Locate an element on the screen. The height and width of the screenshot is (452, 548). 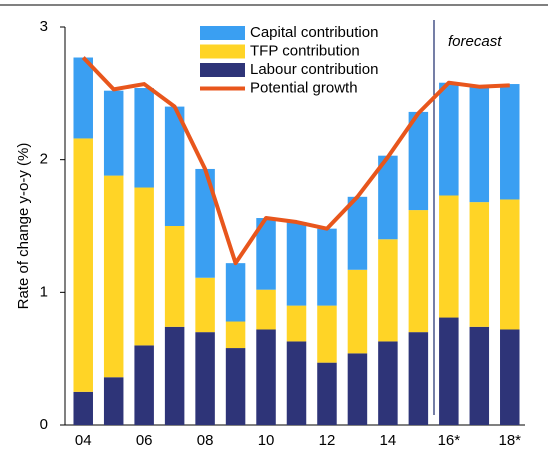
y-tick-label: 0 is located at coordinates (44, 424).